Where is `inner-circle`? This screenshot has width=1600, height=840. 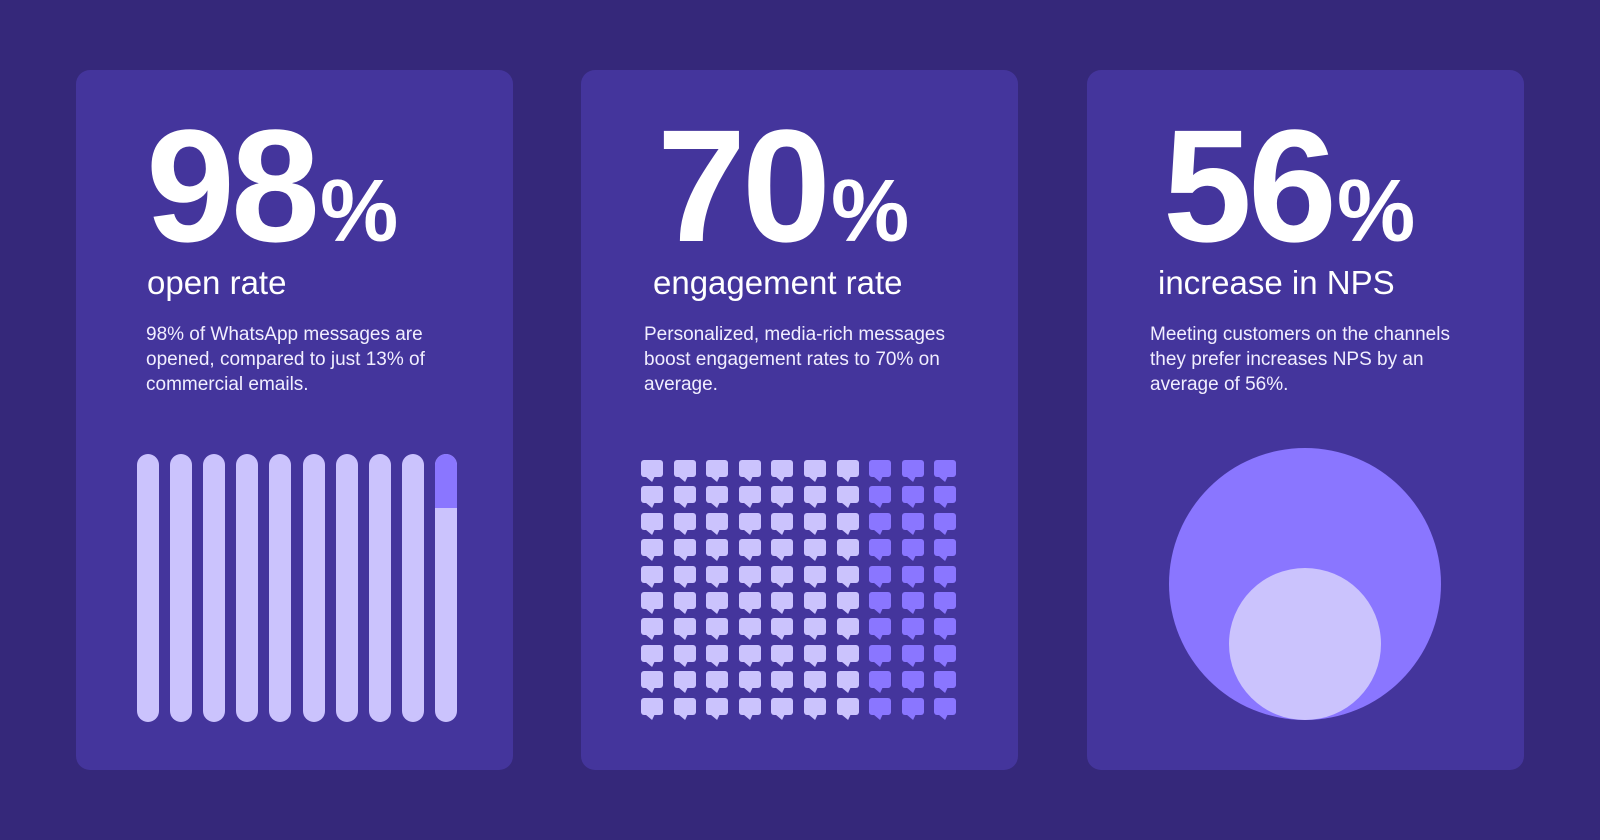
inner-circle is located at coordinates (1305, 643).